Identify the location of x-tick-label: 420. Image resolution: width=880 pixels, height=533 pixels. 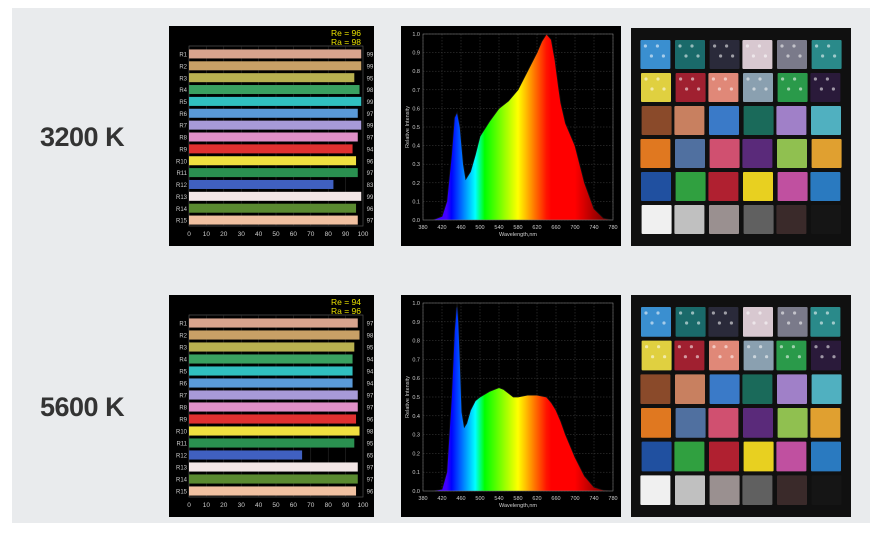
(441, 499).